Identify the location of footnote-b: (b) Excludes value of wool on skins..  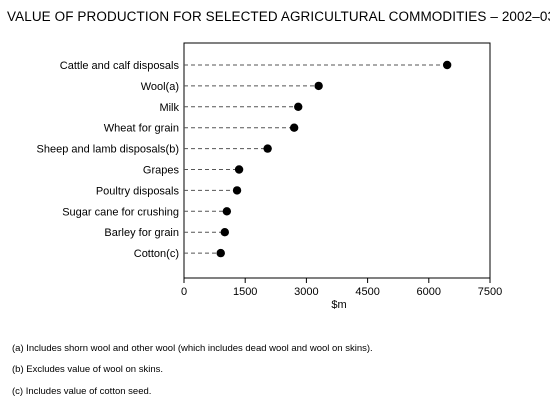
(88, 369).